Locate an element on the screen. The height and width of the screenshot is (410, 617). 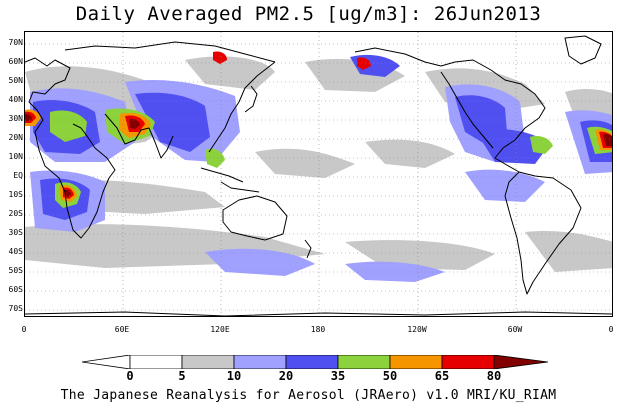
colorbar-label-5: 5 is located at coordinates (182, 376).